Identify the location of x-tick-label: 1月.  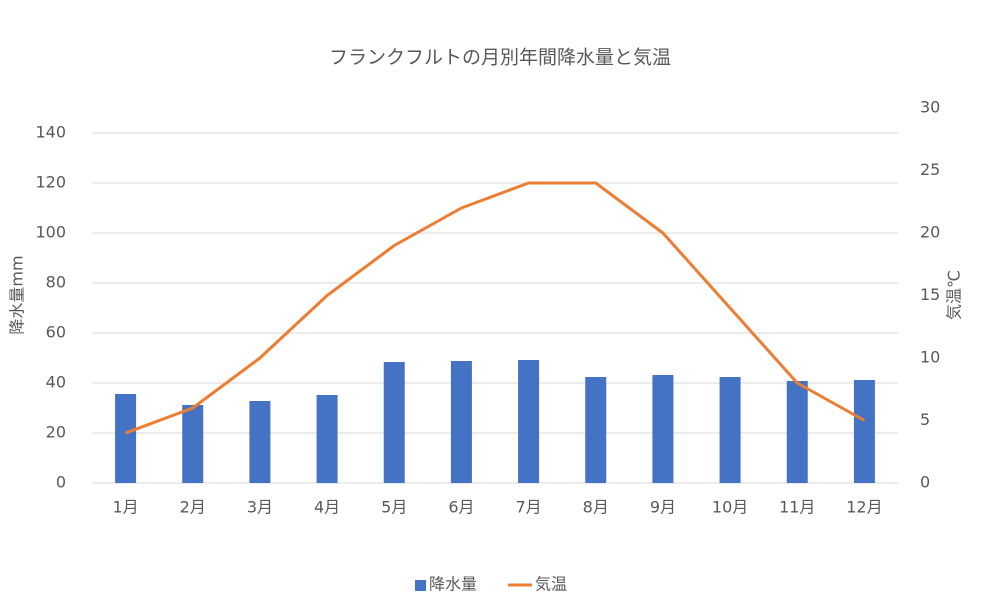
(125, 507).